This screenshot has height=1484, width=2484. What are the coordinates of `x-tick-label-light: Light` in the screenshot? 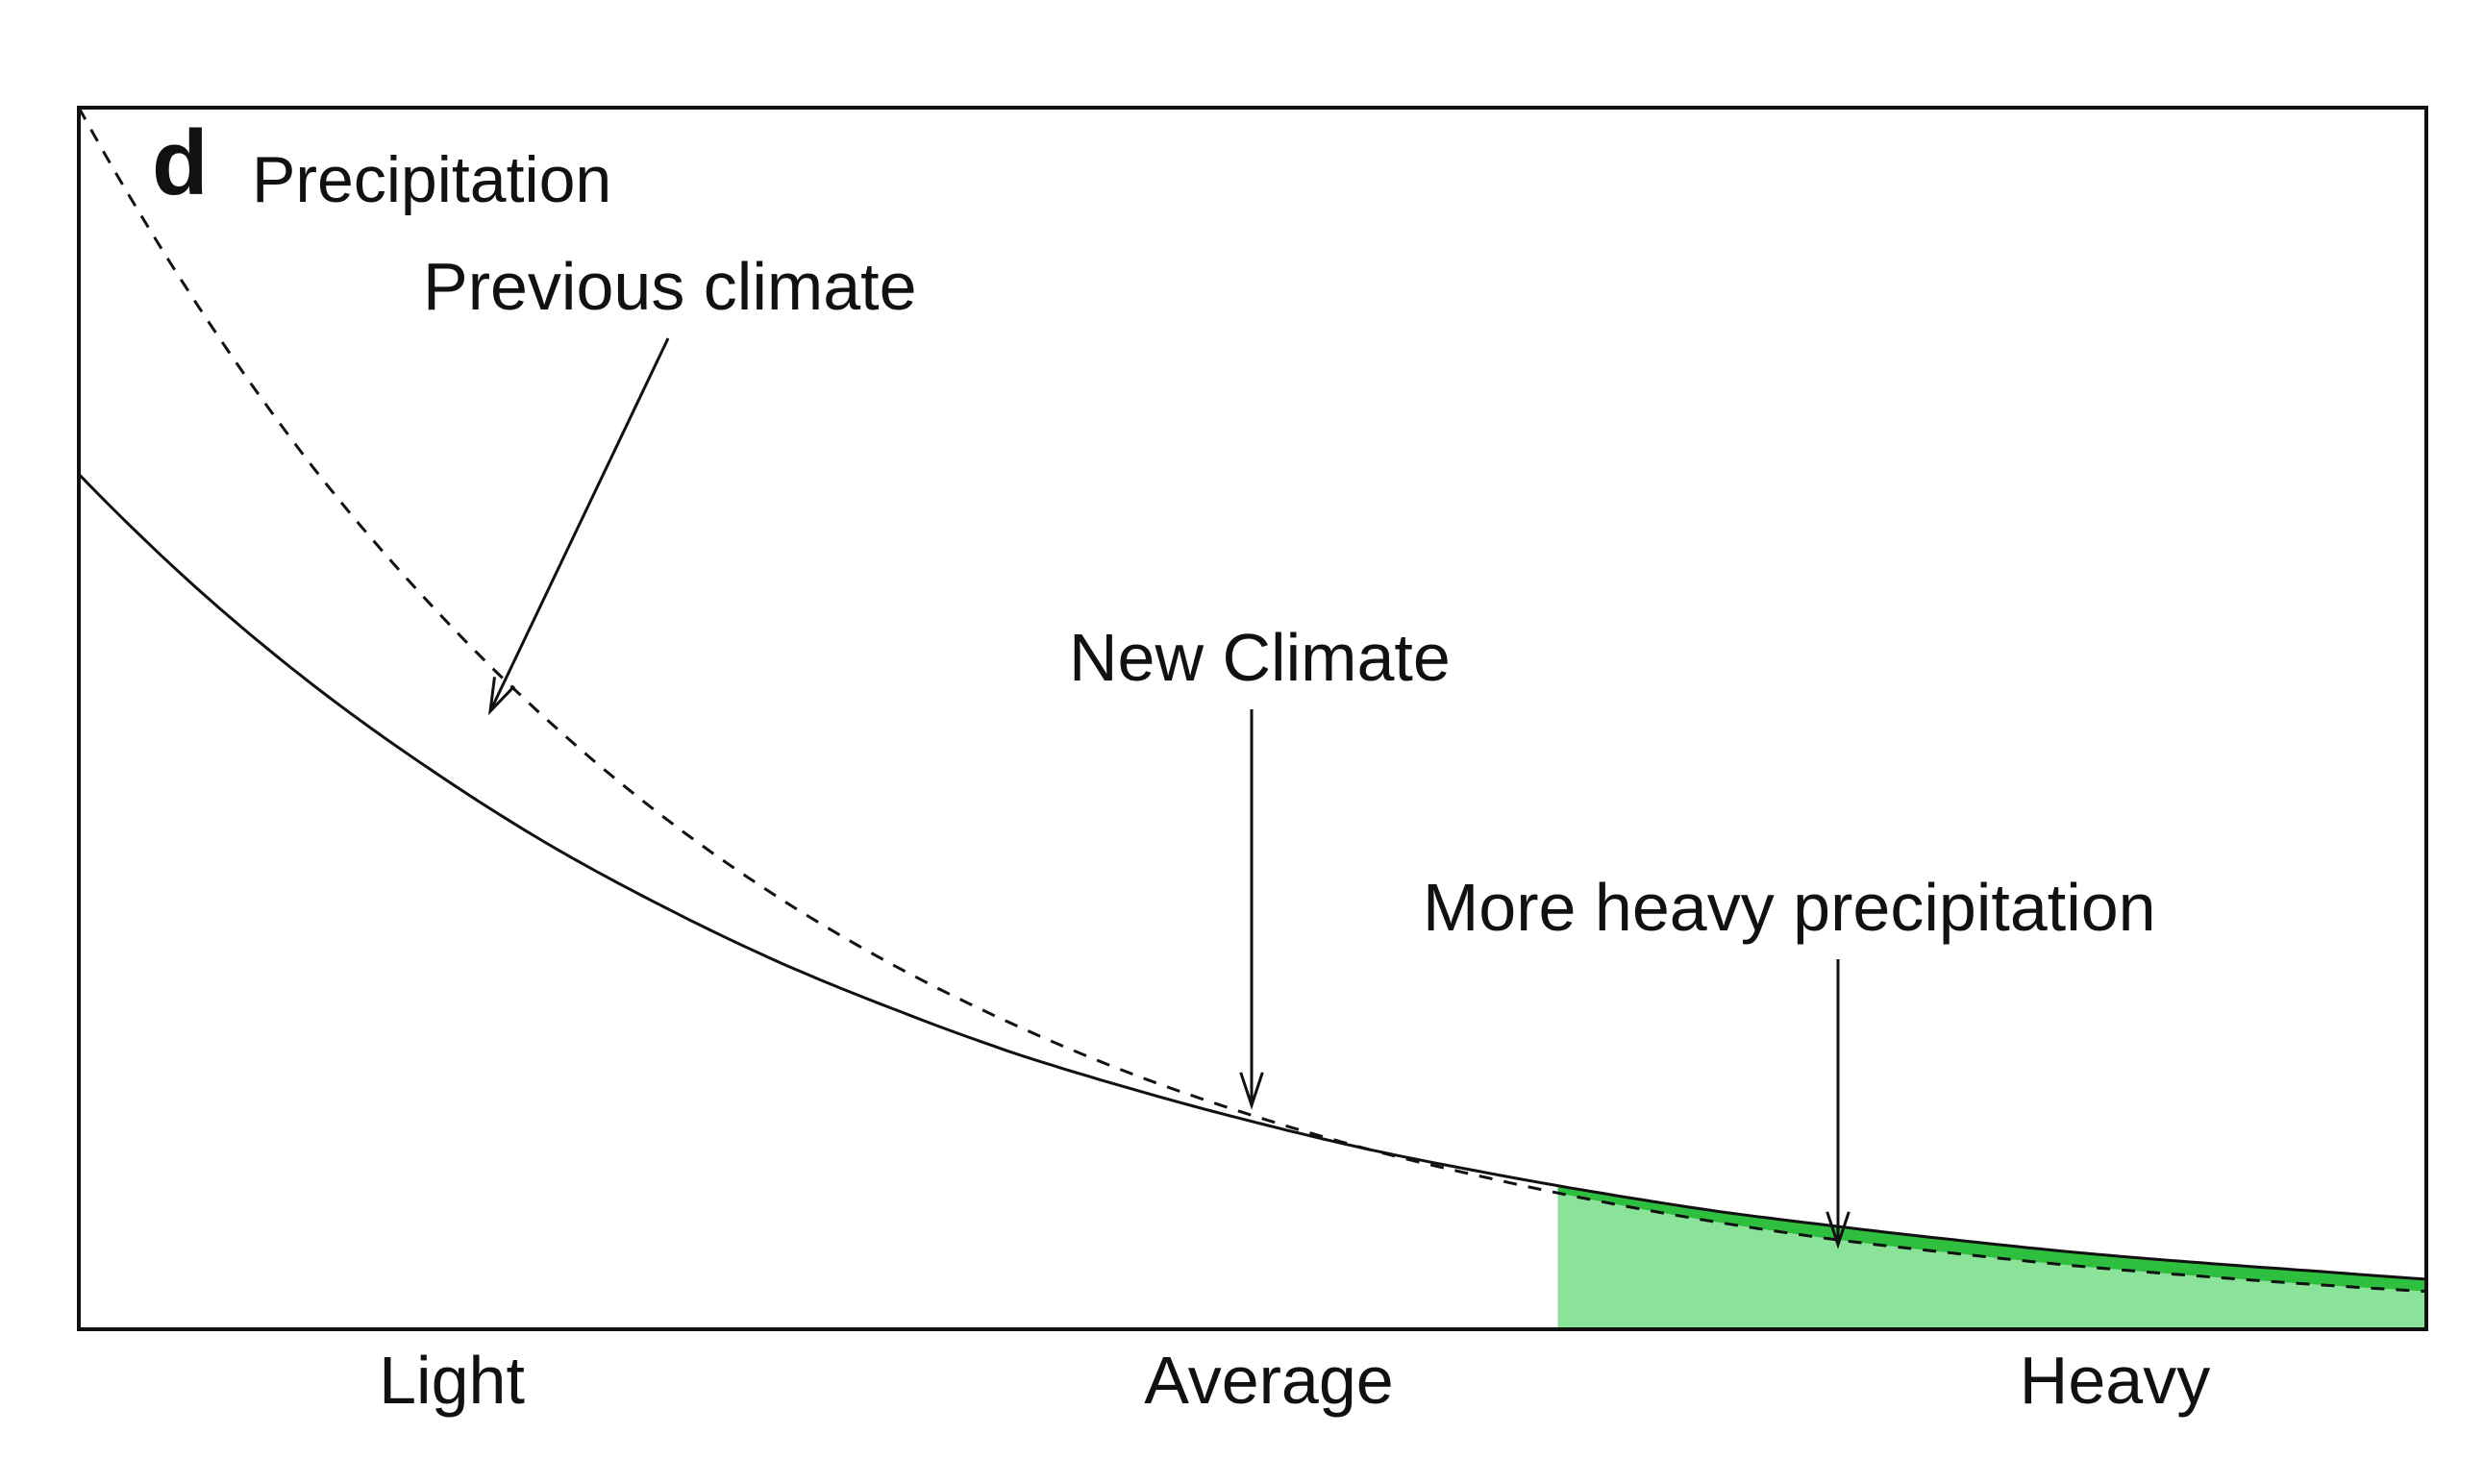 It's located at (452, 1380).